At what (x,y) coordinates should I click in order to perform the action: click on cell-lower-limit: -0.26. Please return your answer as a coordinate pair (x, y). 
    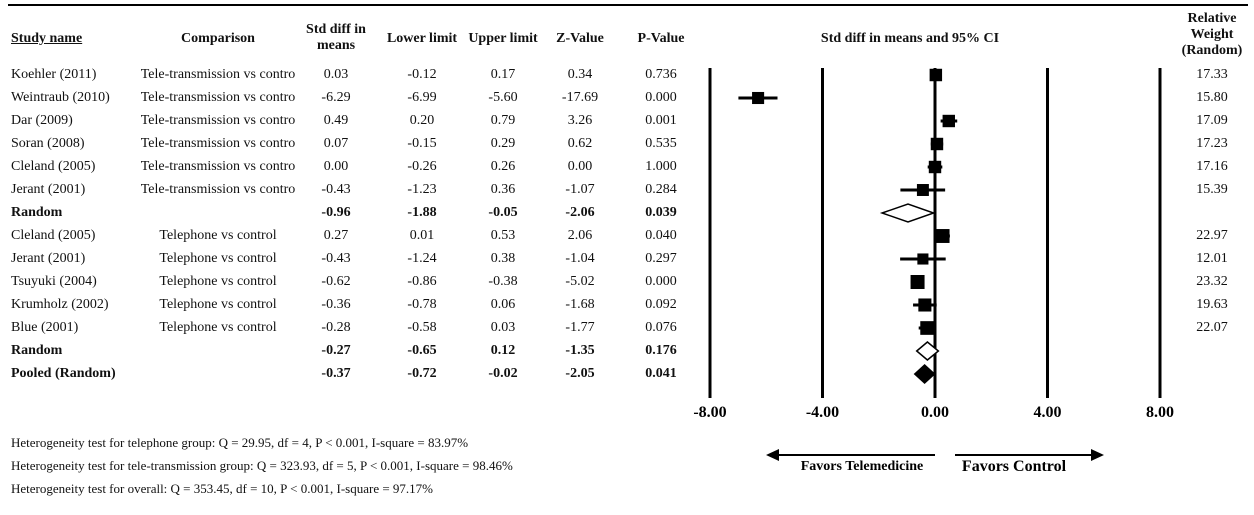
    Looking at the image, I should click on (422, 166).